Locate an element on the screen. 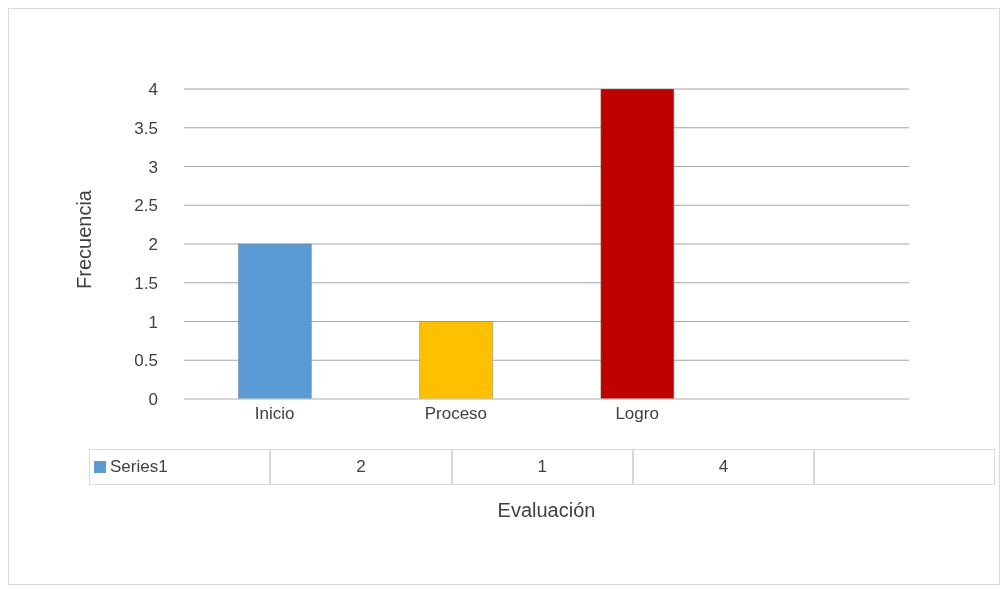  y-tick-label: 1 is located at coordinates (153, 322).